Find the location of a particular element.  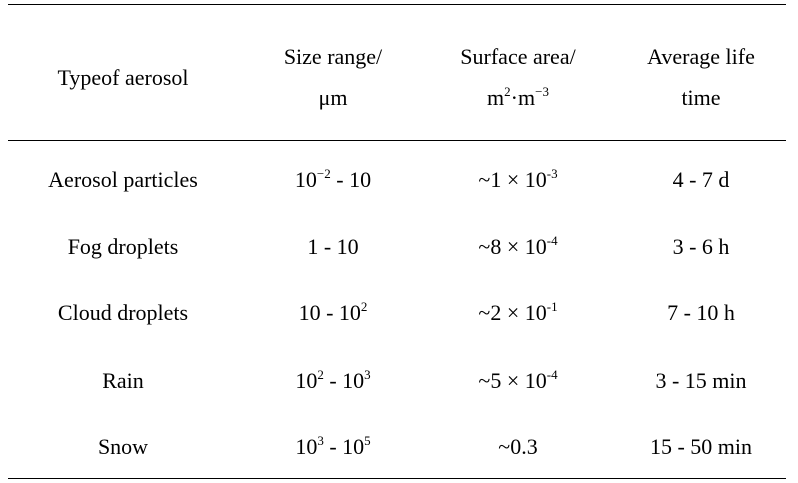

table-cell-size: 10 - 102 is located at coordinates (333, 312).